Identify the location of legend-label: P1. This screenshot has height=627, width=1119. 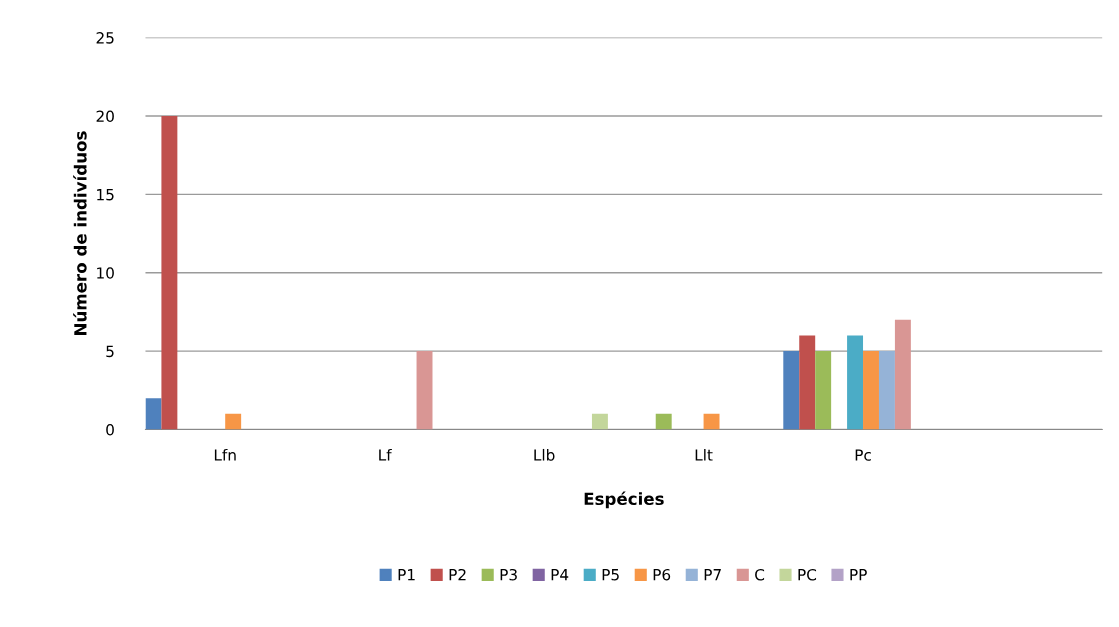
(406, 575).